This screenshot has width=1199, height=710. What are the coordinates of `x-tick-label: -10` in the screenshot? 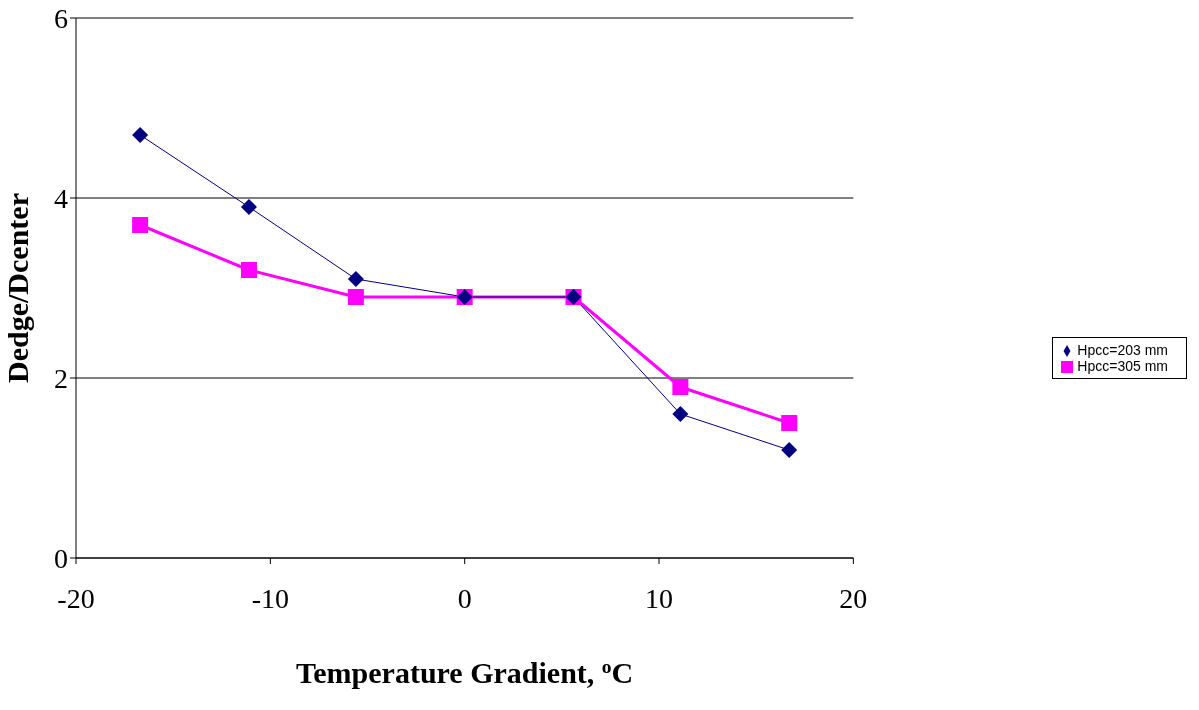 It's located at (270, 598).